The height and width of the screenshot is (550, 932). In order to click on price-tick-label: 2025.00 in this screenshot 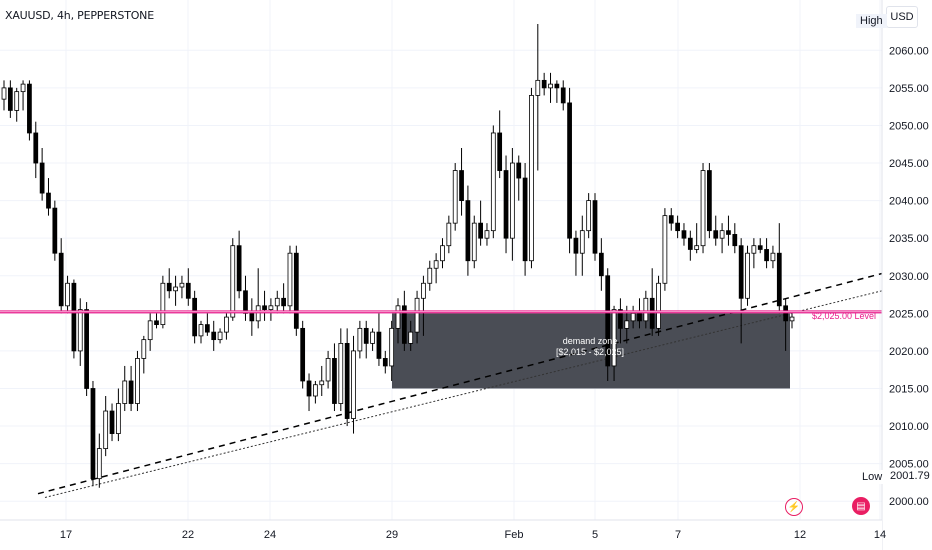, I will do `click(909, 314)`.